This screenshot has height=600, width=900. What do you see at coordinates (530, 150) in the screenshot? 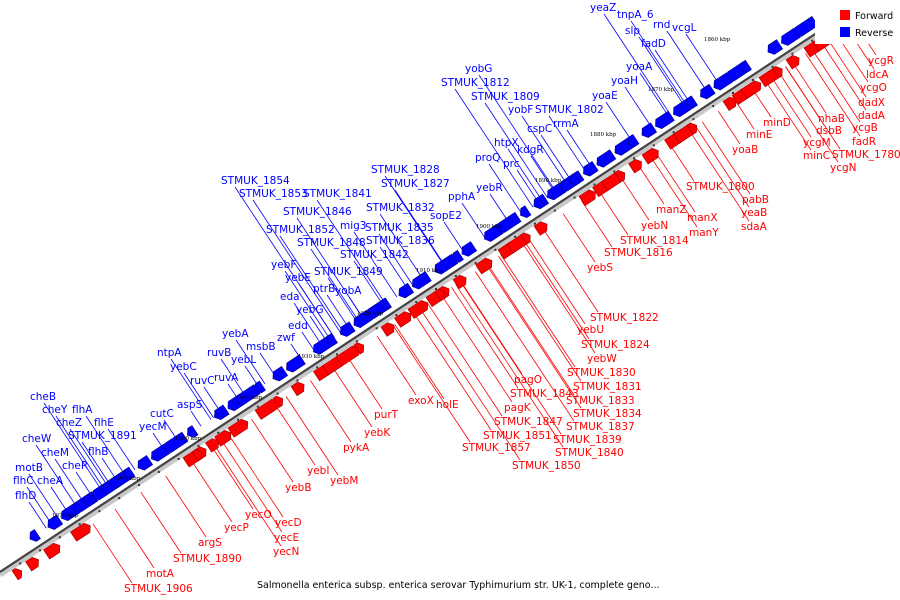
I see `gene-label-kdgR: kdgR` at bounding box center [530, 150].